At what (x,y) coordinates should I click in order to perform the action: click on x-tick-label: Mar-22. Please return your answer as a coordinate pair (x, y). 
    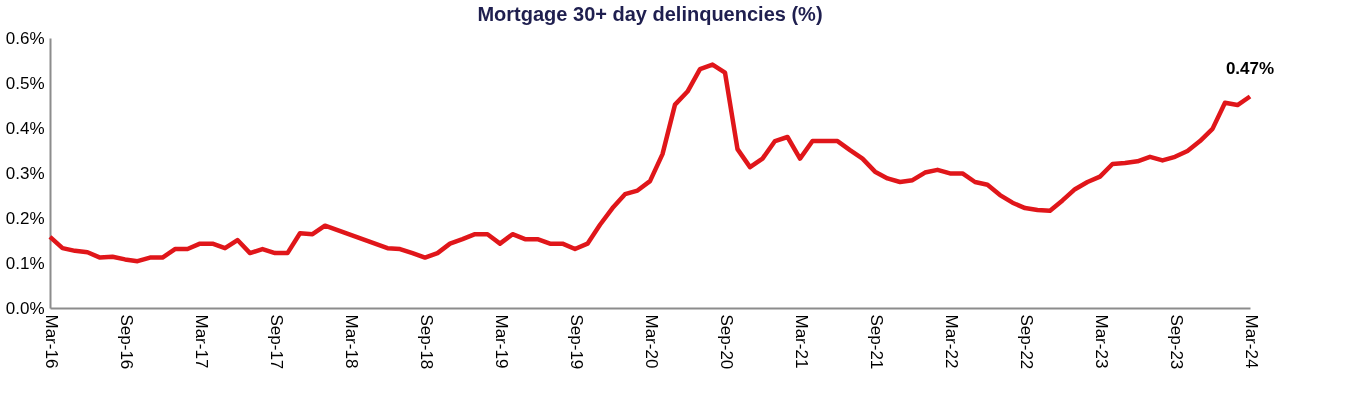
    Looking at the image, I should click on (951, 341).